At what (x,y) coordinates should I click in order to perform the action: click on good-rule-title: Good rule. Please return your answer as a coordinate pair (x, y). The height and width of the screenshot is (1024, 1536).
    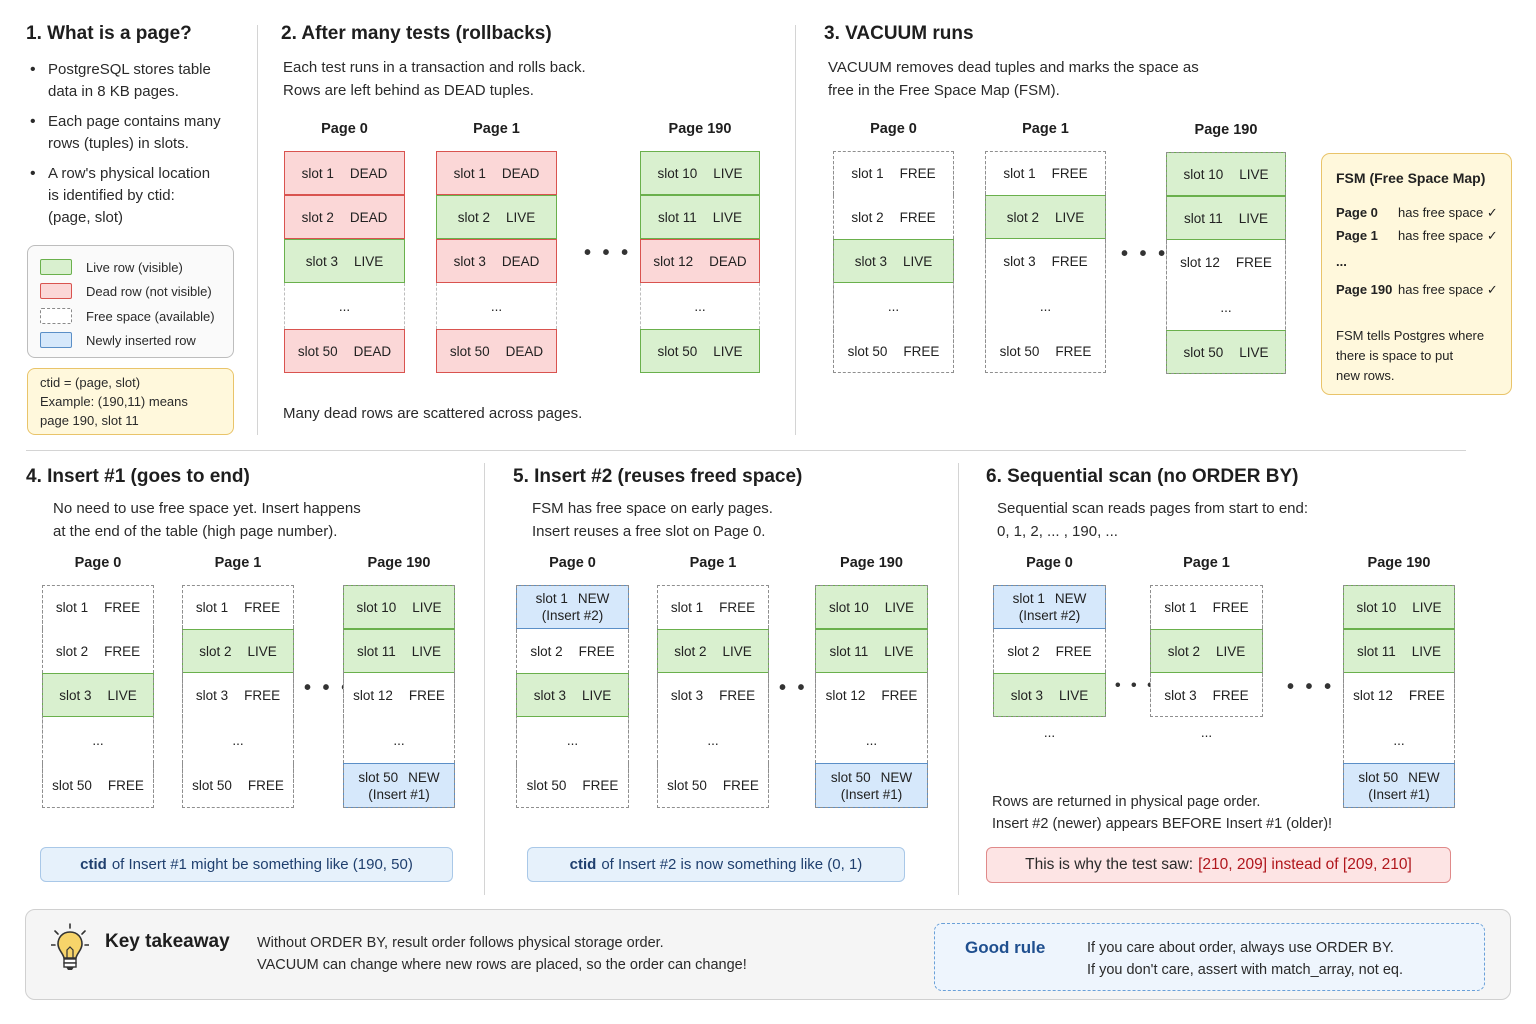
    Looking at the image, I should click on (1005, 947).